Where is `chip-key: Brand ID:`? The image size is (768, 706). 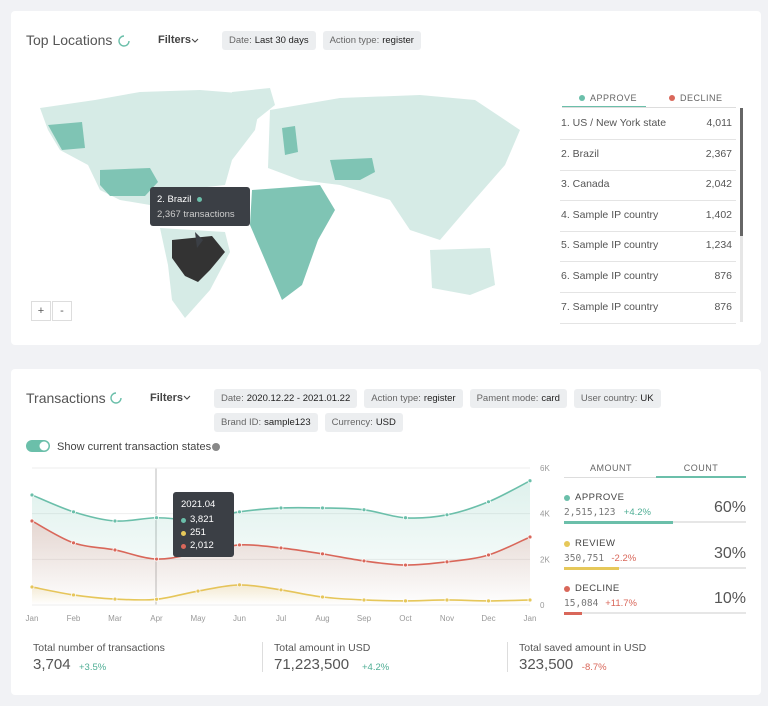
chip-key: Brand ID: is located at coordinates (241, 422).